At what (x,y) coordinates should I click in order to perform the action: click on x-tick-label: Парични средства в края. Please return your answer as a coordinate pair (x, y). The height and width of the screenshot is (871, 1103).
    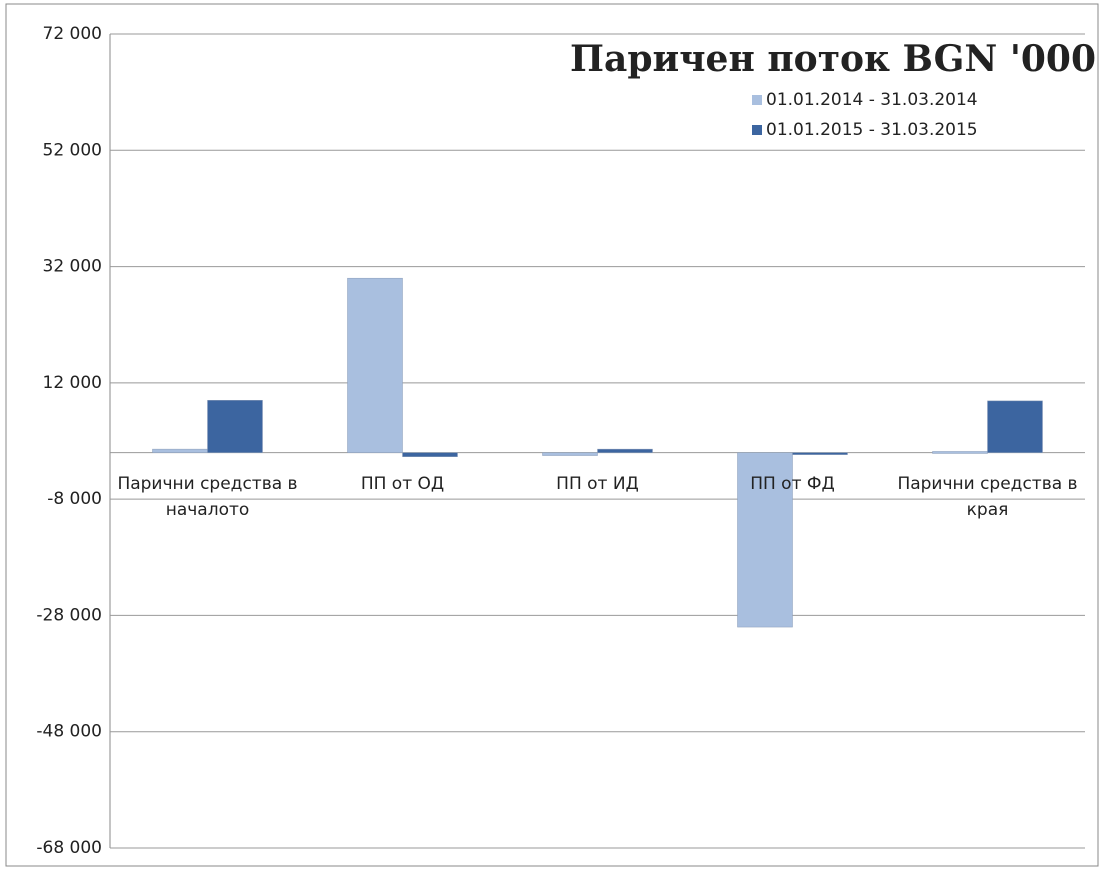
    Looking at the image, I should click on (987, 496).